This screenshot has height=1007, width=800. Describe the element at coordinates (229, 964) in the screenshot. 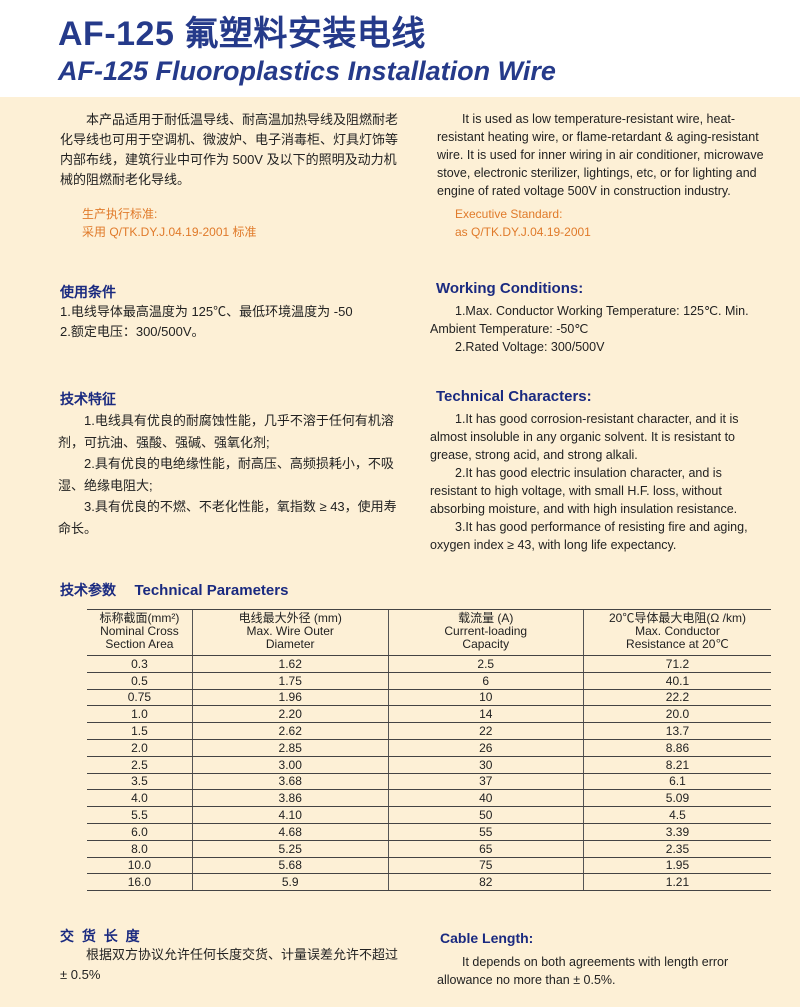

I see `length-zh-text: 根据双方协议允许任何长度交货、计量误差允许不超过 ± 0.5%` at that location.